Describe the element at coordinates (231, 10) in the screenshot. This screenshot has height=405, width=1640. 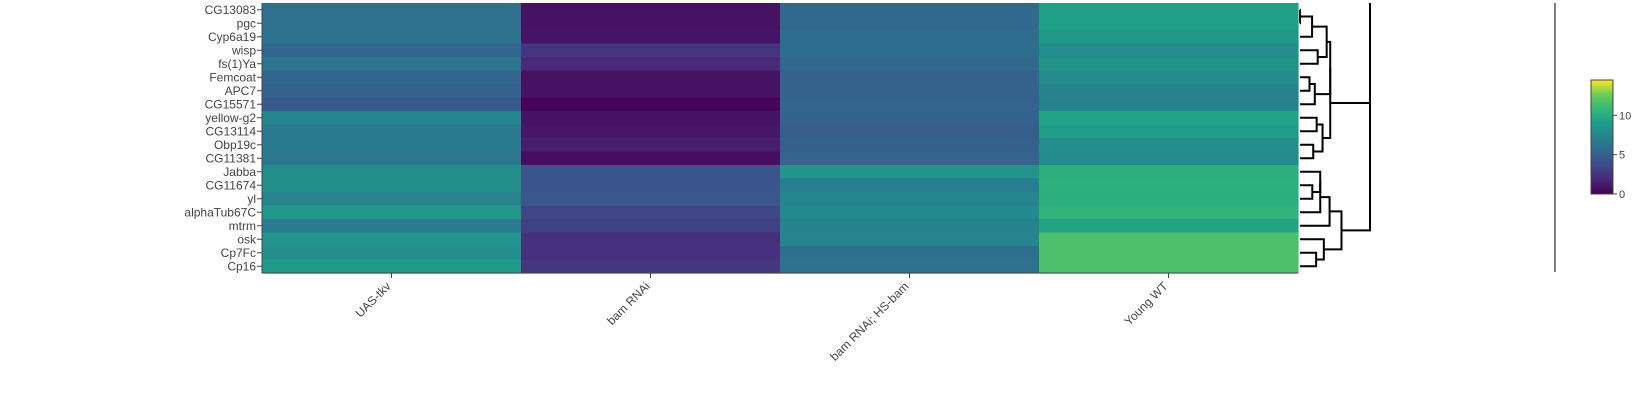
I see `y-tick-label: CG13083` at that location.